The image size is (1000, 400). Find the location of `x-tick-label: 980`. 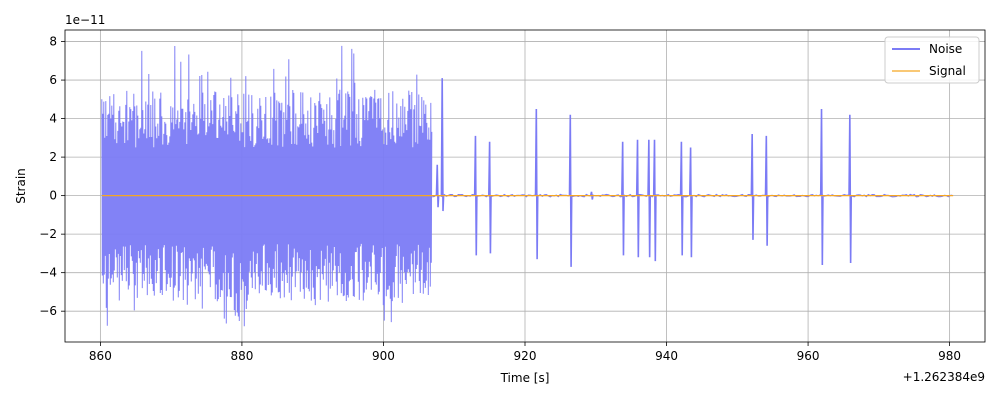

x-tick-label: 980 is located at coordinates (949, 356).